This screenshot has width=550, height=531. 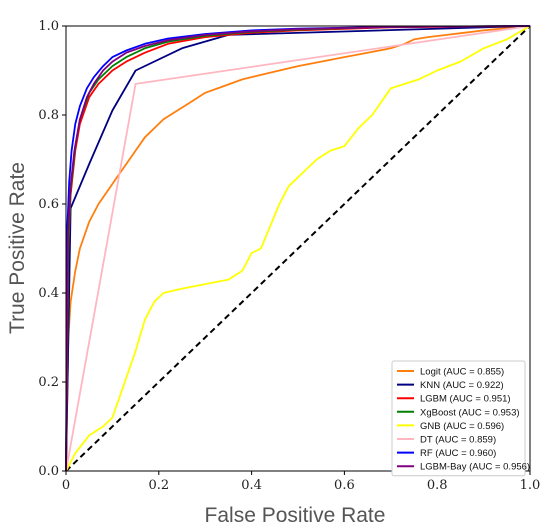 I want to click on y-tick-label: 0.4, so click(x=48, y=293).